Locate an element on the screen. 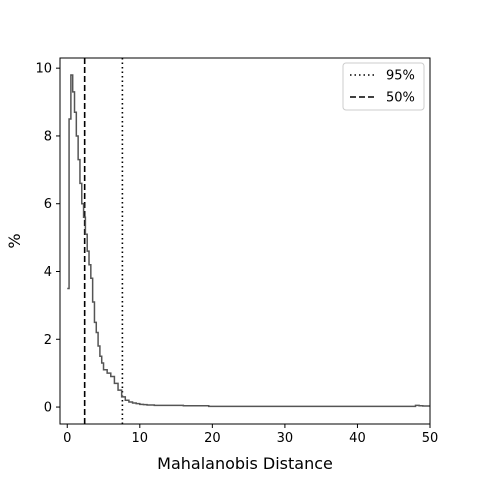 Image resolution: width=477 pixels, height=477 pixels. y-tick-label: 0 is located at coordinates (48, 408).